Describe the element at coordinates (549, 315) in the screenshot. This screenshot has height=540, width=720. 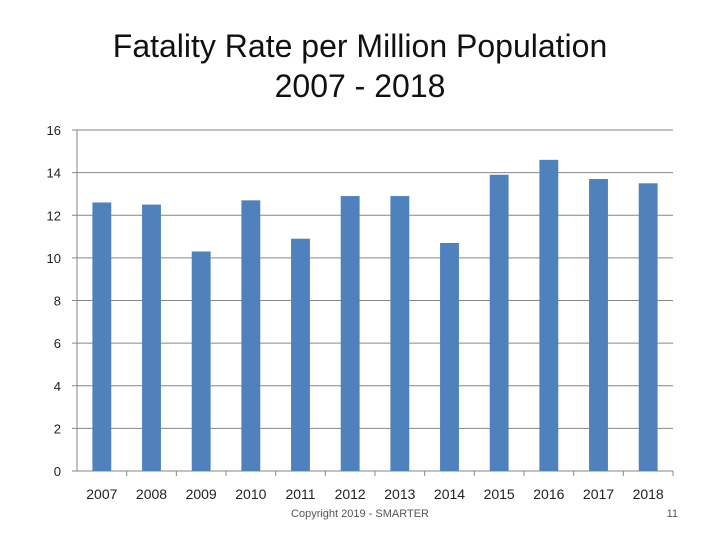
I see `bar-2016` at that location.